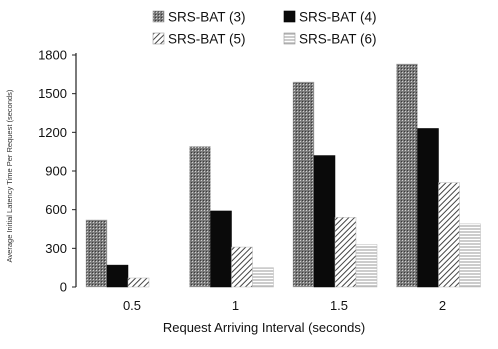 Image resolution: width=498 pixels, height=349 pixels. What do you see at coordinates (56, 209) in the screenshot?
I see `y-tick-label: 600` at bounding box center [56, 209].